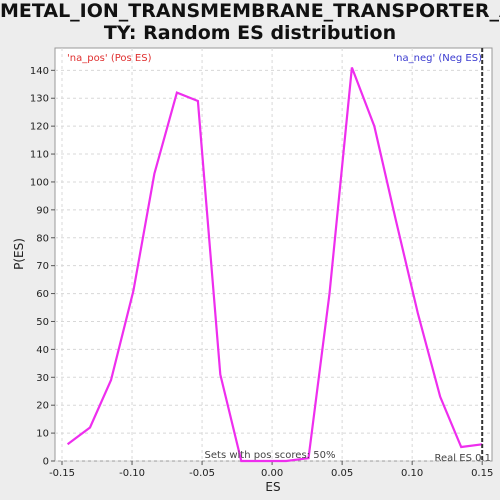 Image resolution: width=500 pixels, height=500 pixels. I want to click on y-tick-label: 40, so click(42, 350).